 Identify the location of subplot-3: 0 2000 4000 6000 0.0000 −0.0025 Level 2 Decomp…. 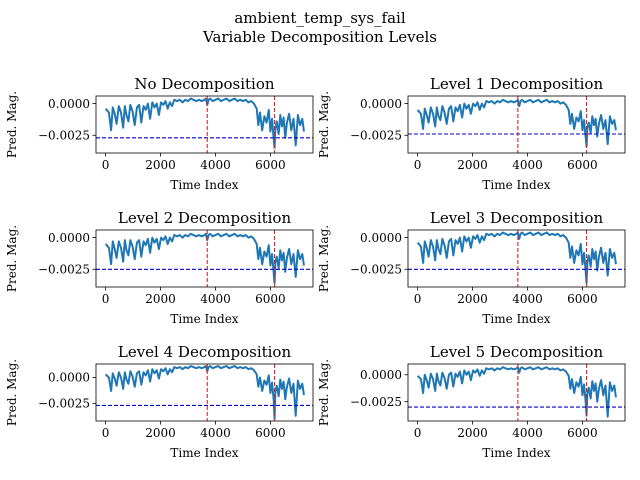
(159, 267).